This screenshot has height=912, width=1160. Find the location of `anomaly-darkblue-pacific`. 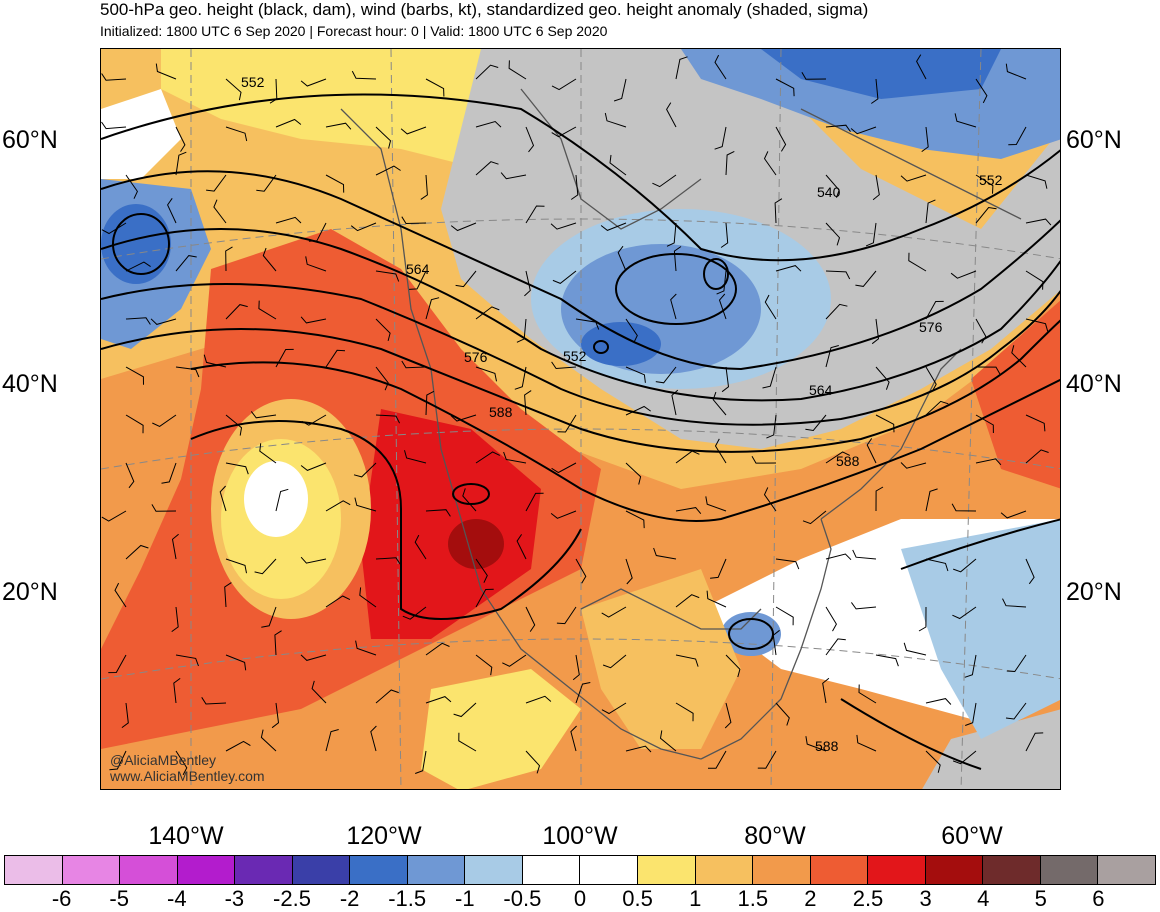

anomaly-darkblue-pacific is located at coordinates (136, 244).